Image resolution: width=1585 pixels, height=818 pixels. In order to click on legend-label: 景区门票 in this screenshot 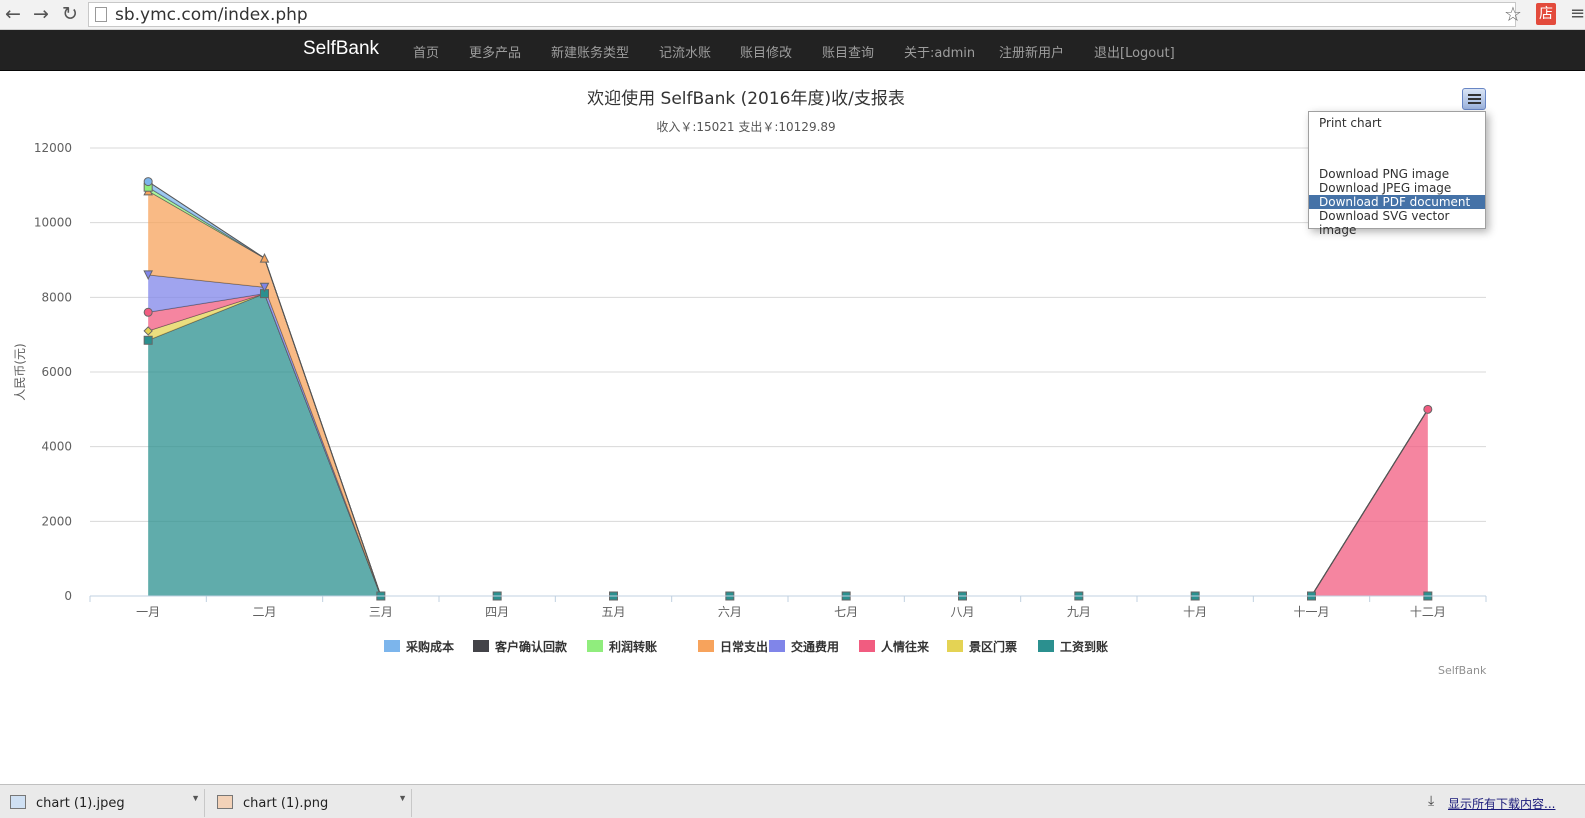, I will do `click(993, 647)`.